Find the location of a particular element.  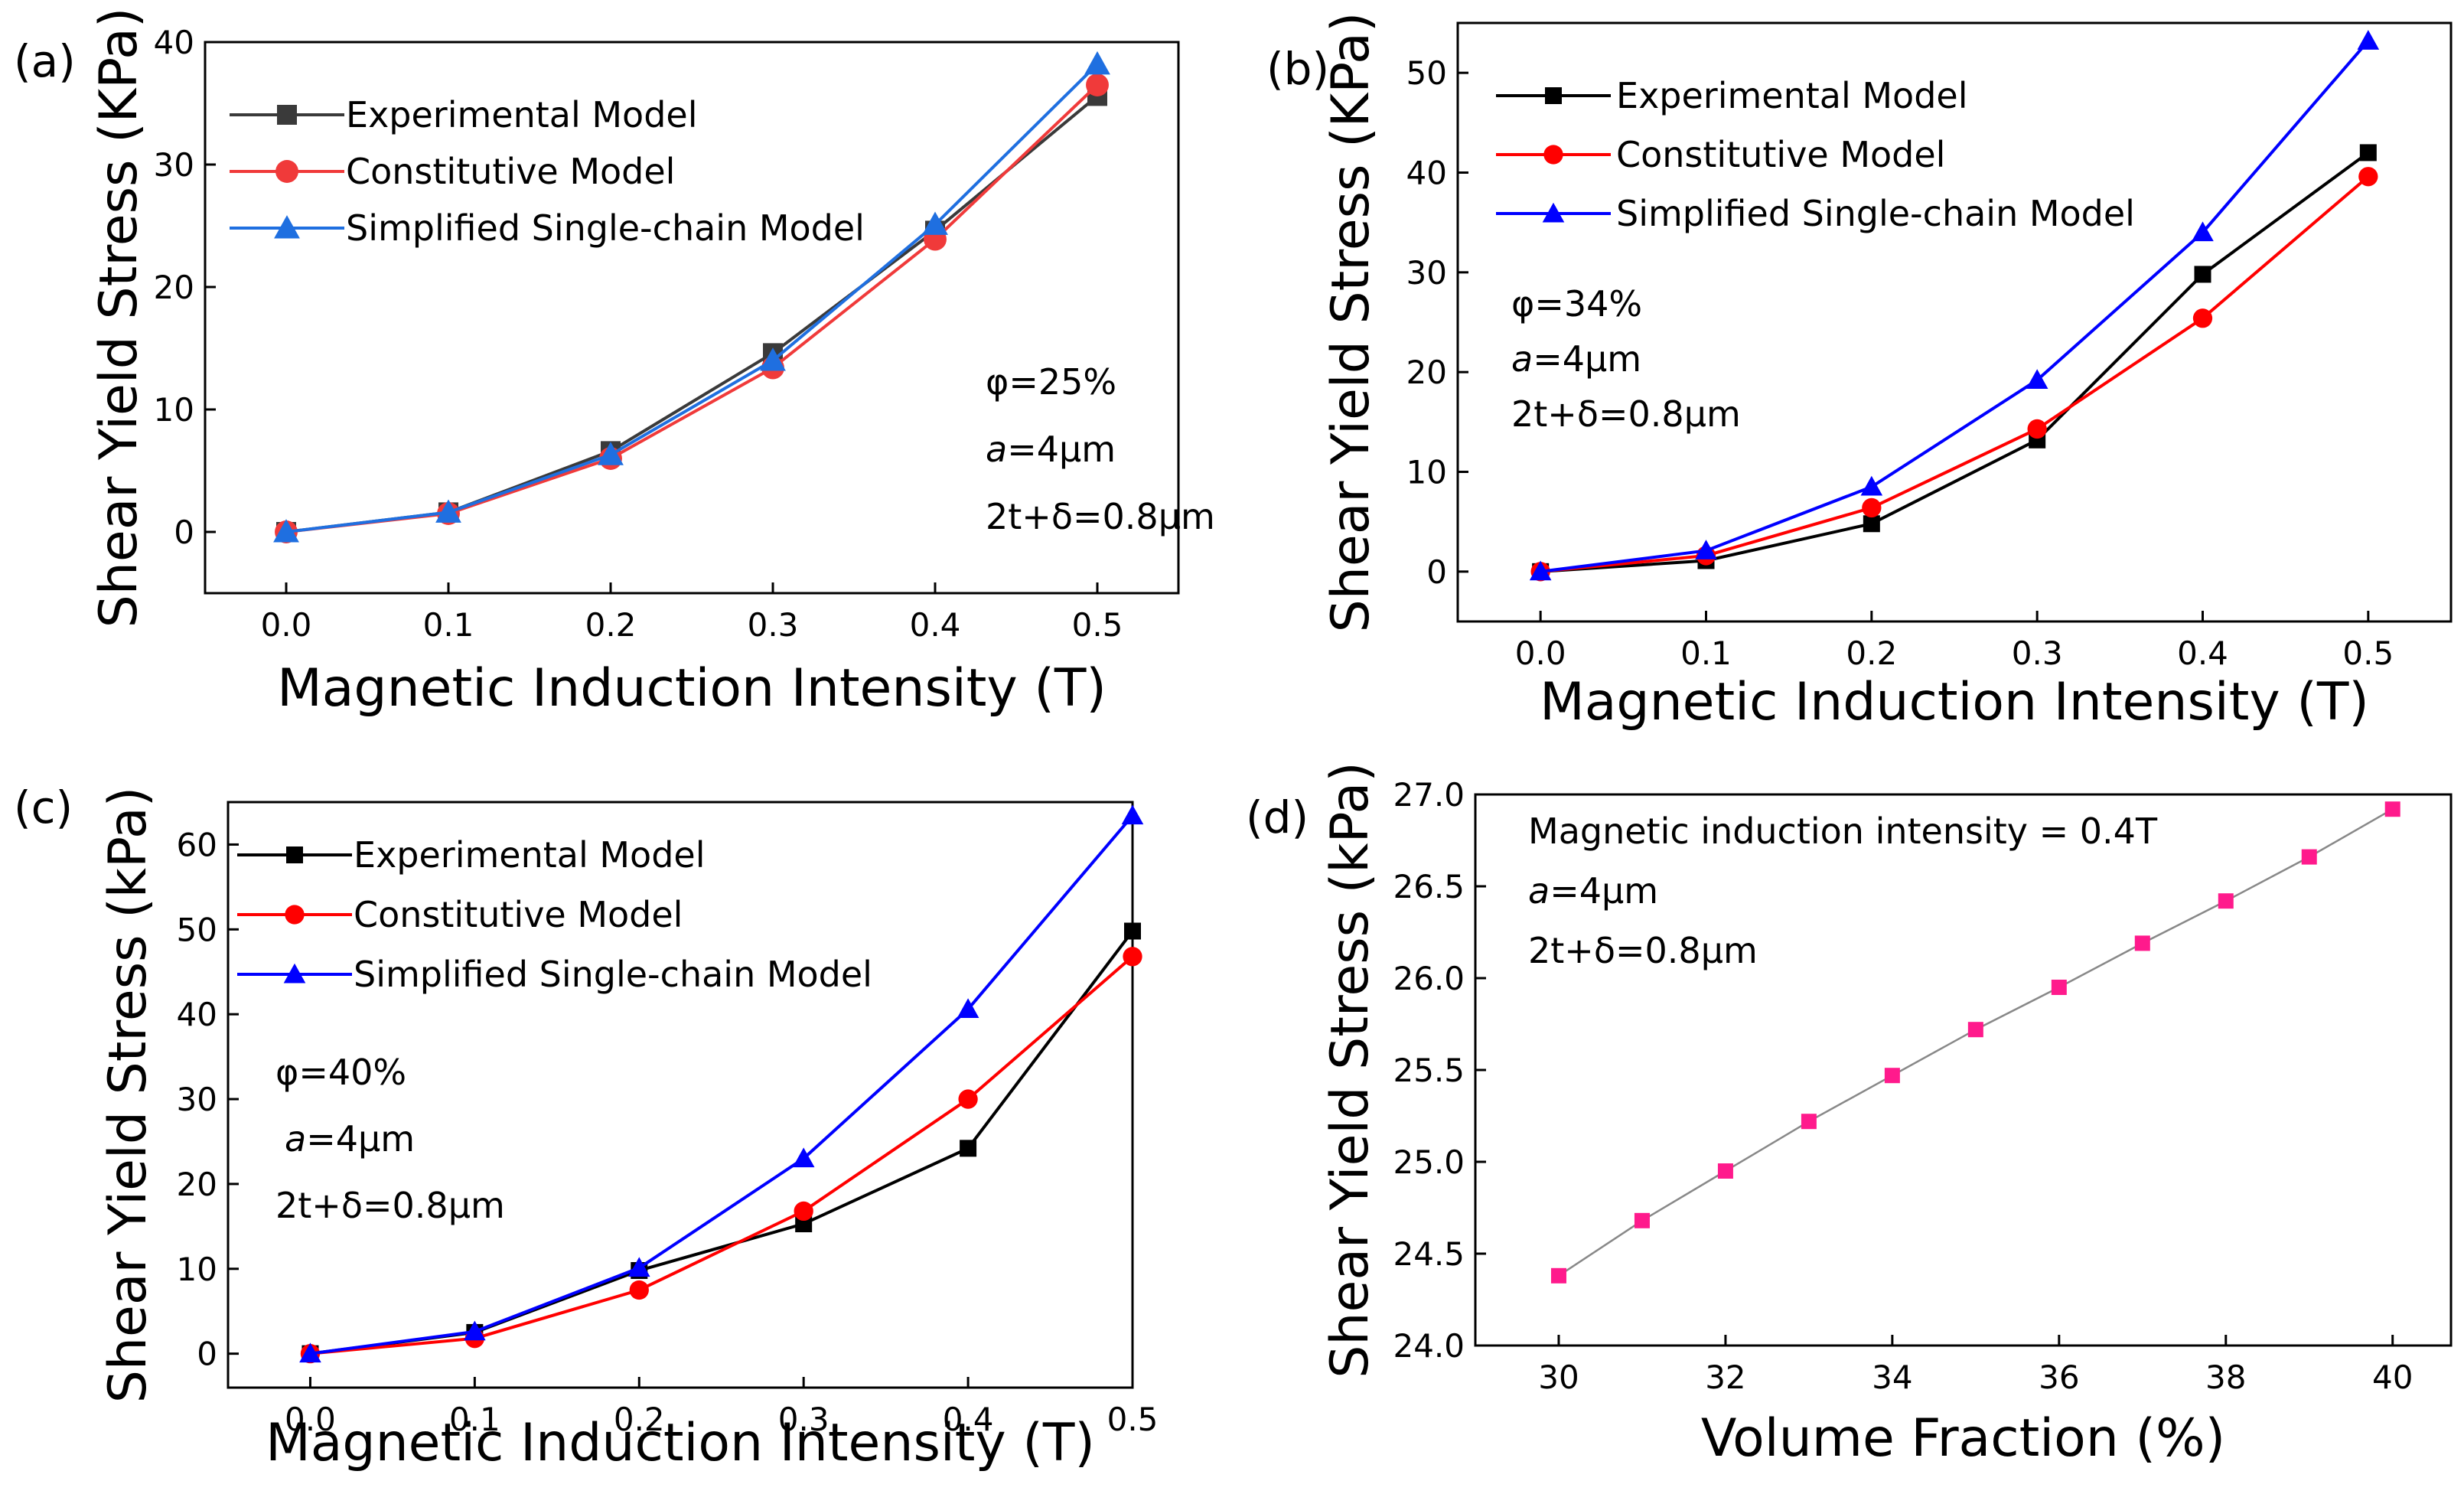

y-tick-label: 24.0 is located at coordinates (1429, 1346).